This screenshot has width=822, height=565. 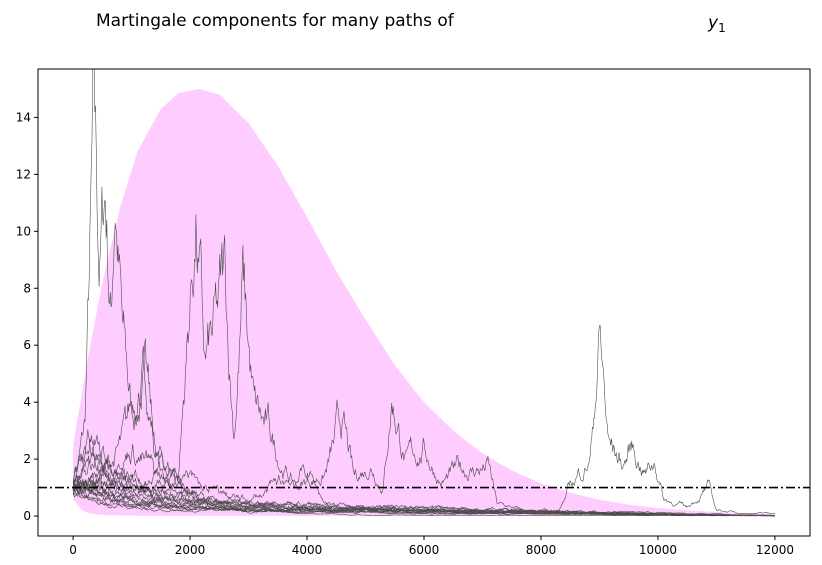 What do you see at coordinates (190, 550) in the screenshot?
I see `x-tick-label: 2000` at bounding box center [190, 550].